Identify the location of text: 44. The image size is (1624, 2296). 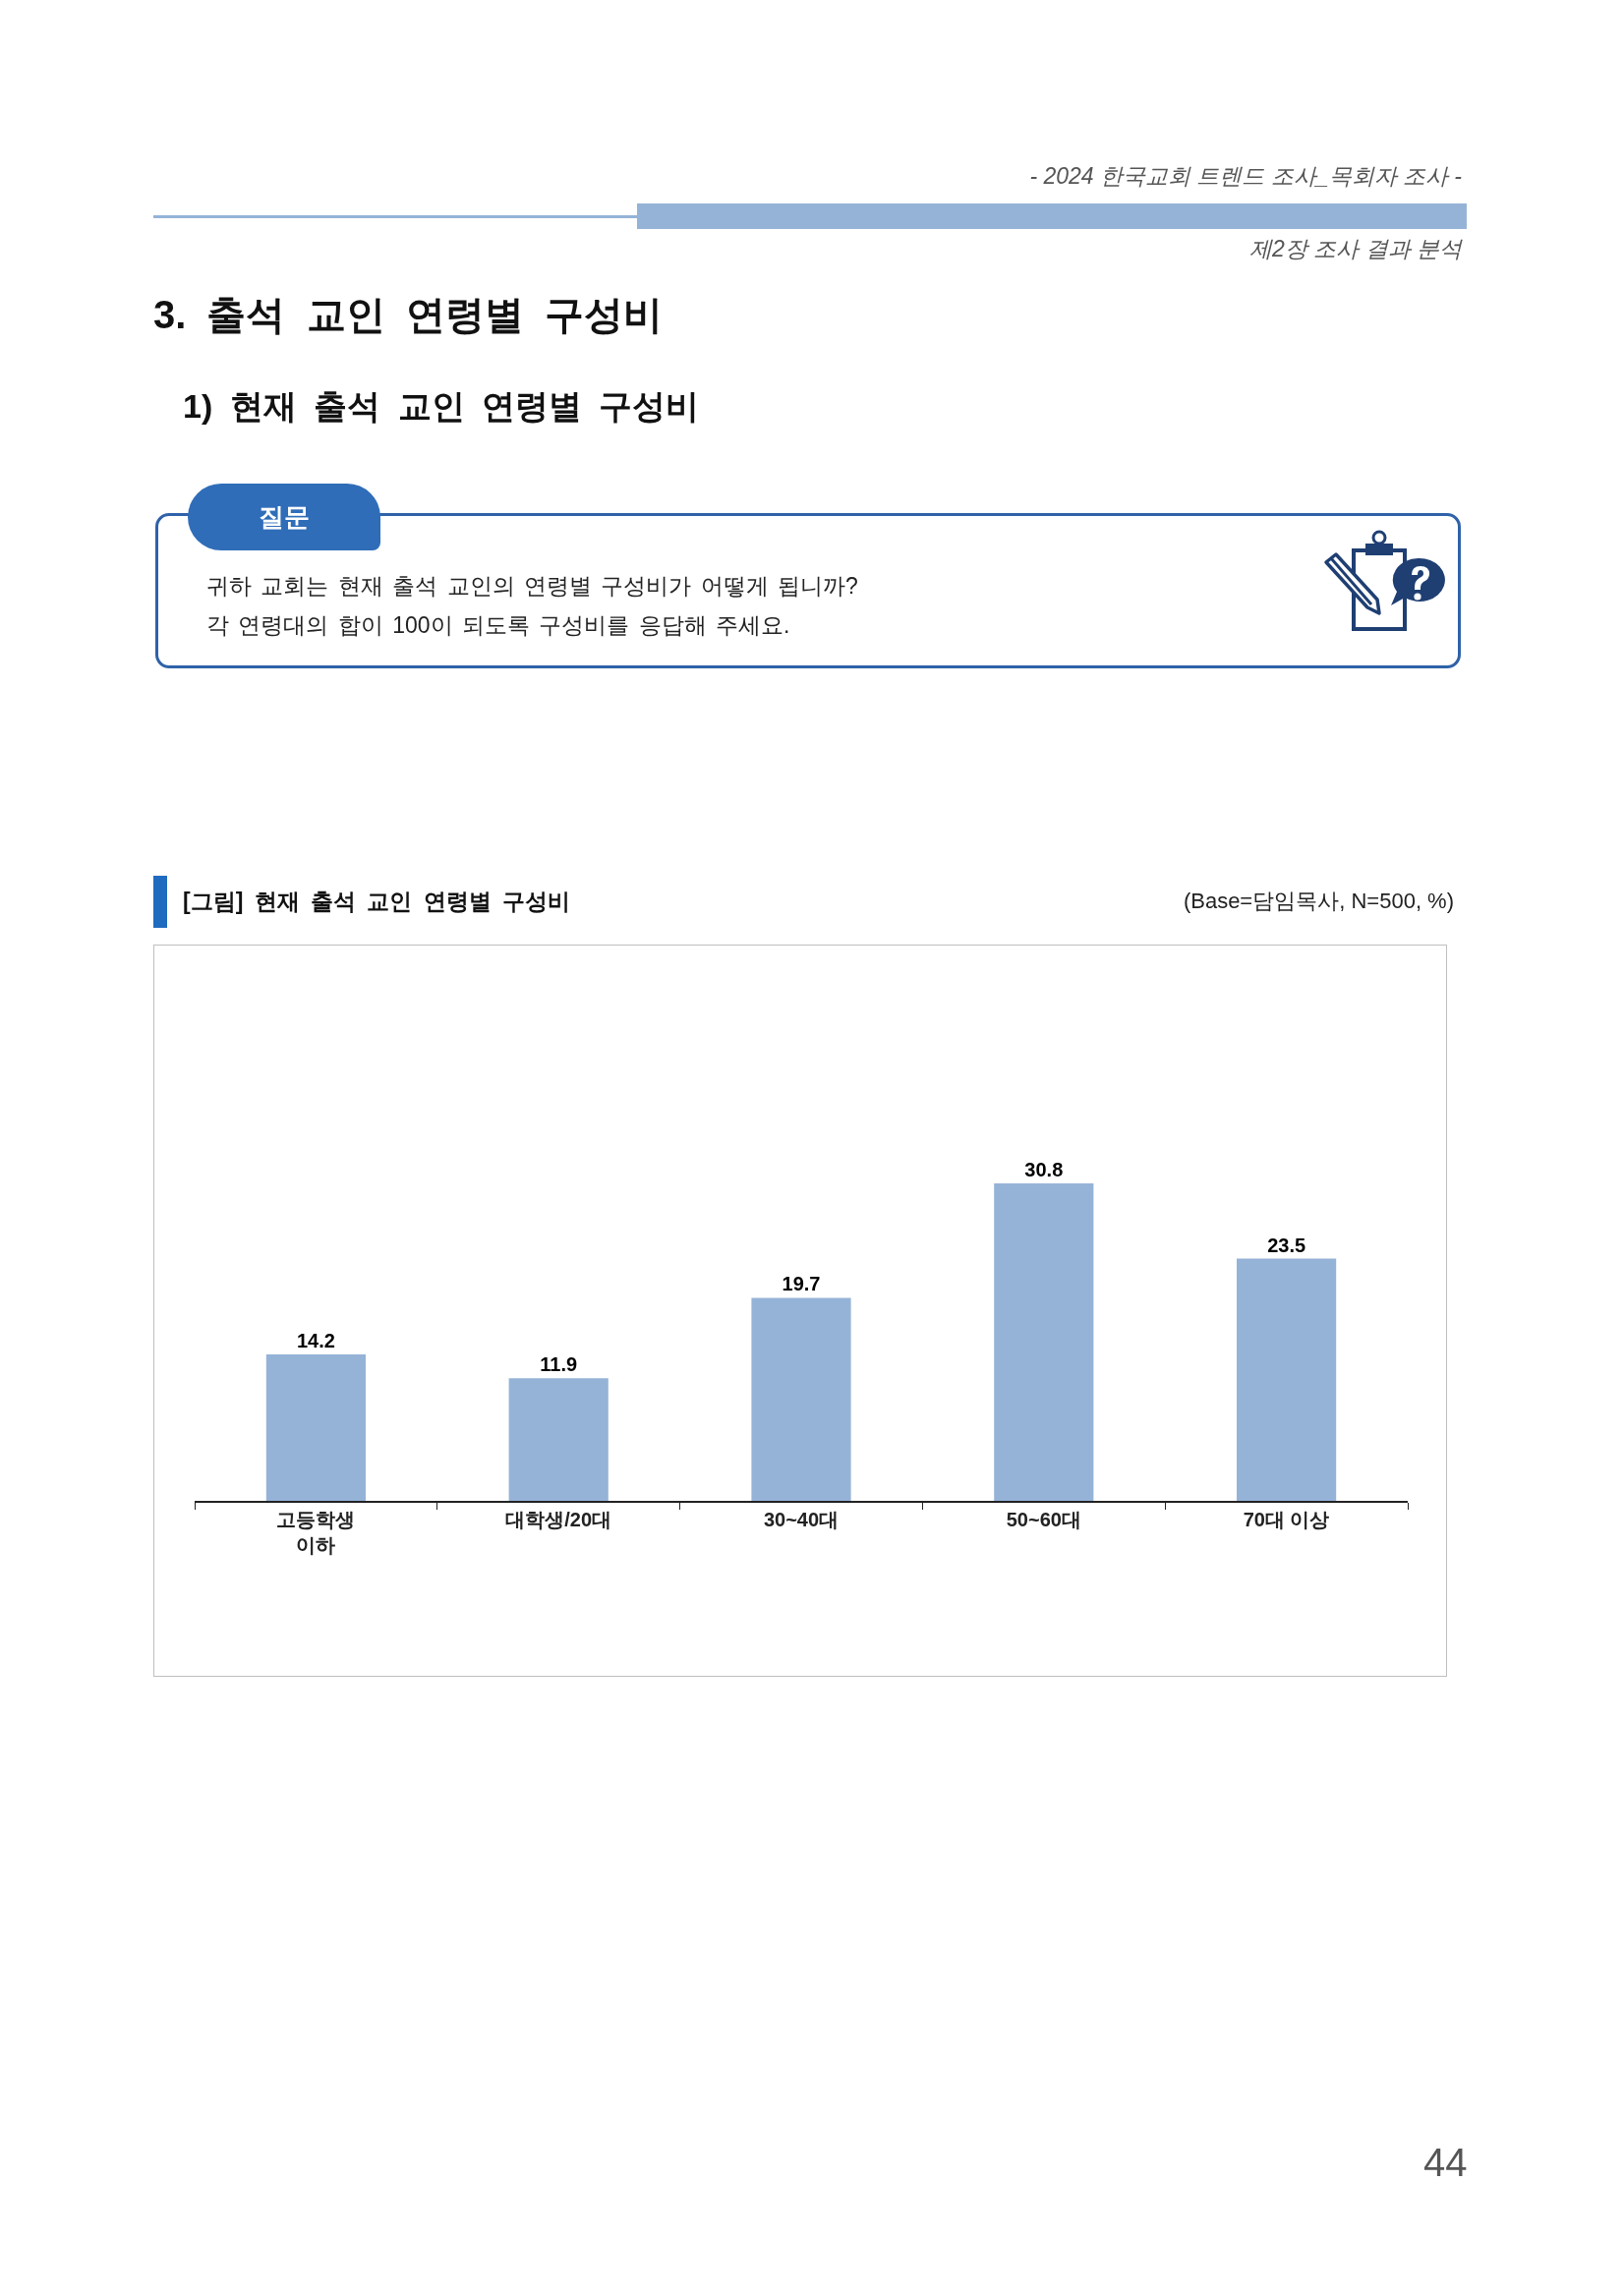
(1445, 2163).